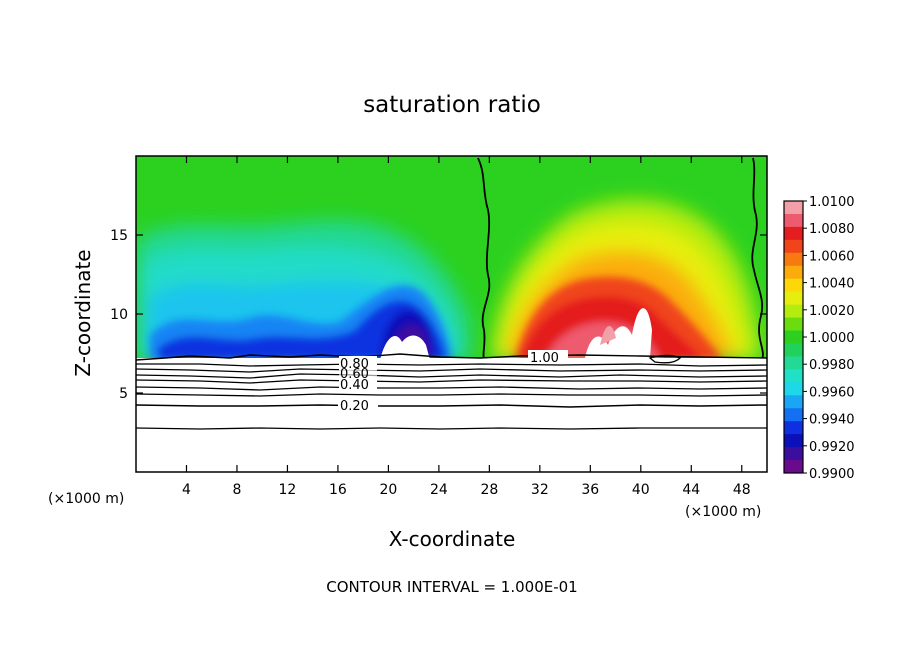 The width and height of the screenshot is (904, 654). Describe the element at coordinates (338, 490) in the screenshot. I see `x-tick-label: 16` at that location.